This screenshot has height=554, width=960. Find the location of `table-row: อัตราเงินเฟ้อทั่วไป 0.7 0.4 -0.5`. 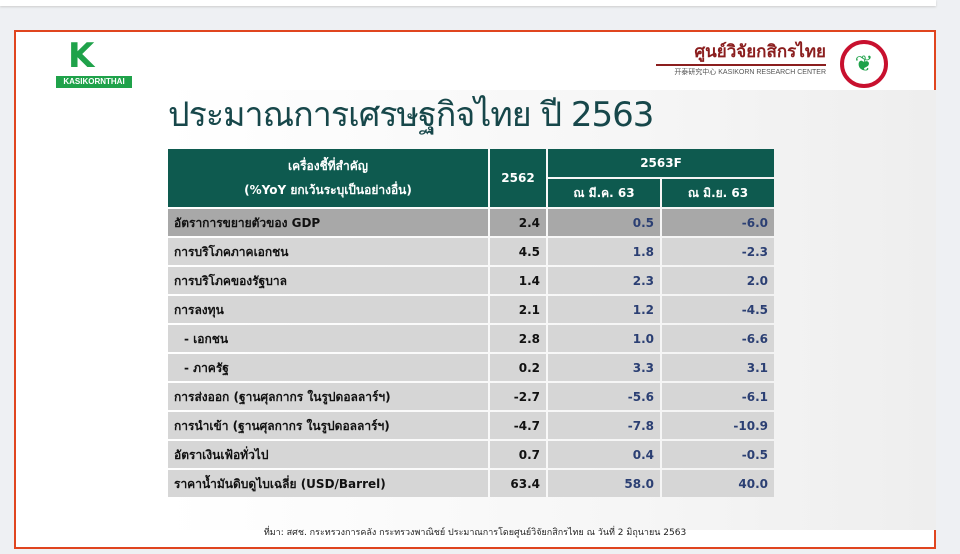

table-row: อัตราเงินเฟ้อทั่วไป 0.7 0.4 -0.5 is located at coordinates (471, 454).